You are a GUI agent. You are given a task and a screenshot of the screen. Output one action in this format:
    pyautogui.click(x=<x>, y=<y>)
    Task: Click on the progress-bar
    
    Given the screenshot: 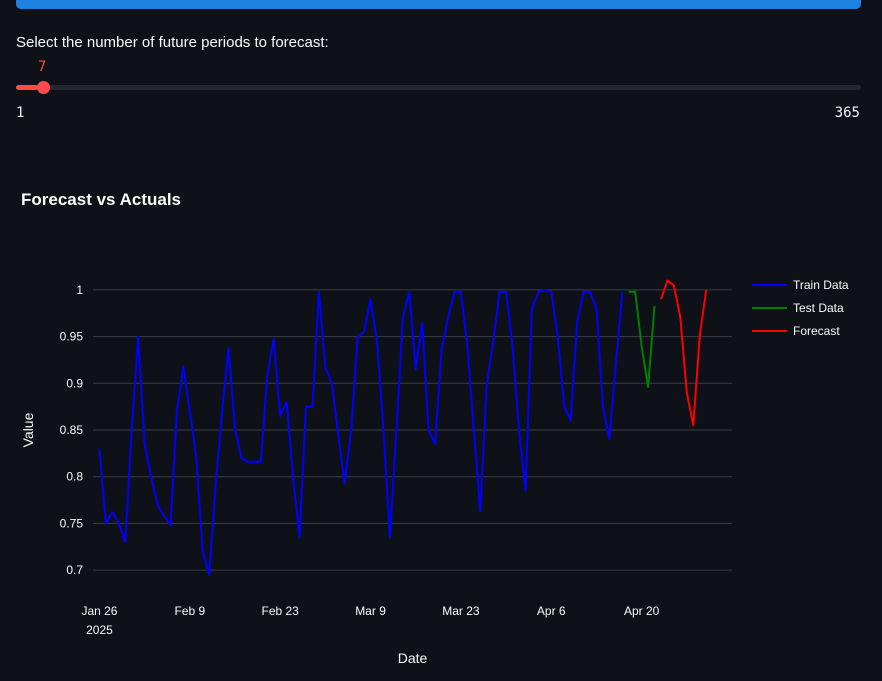 What is the action you would take?
    pyautogui.click(x=438, y=4)
    